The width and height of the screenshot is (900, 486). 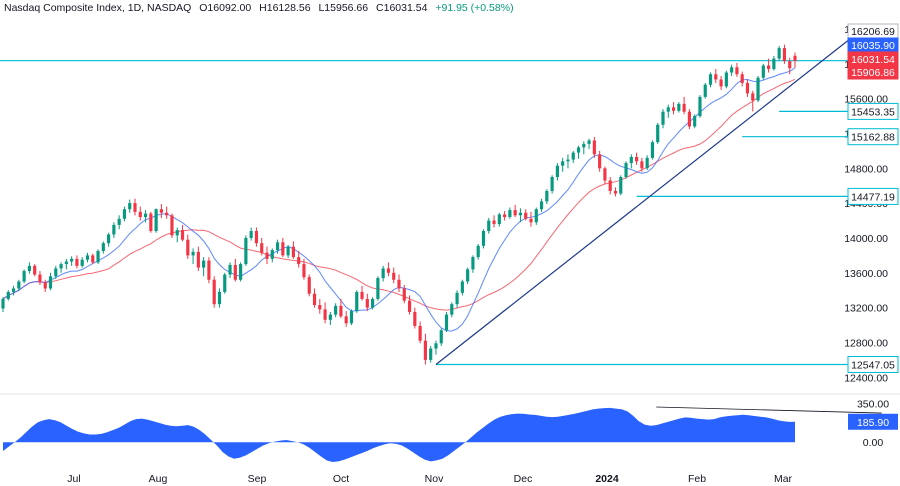 I want to click on time-axis-label: Mar, so click(x=783, y=479).